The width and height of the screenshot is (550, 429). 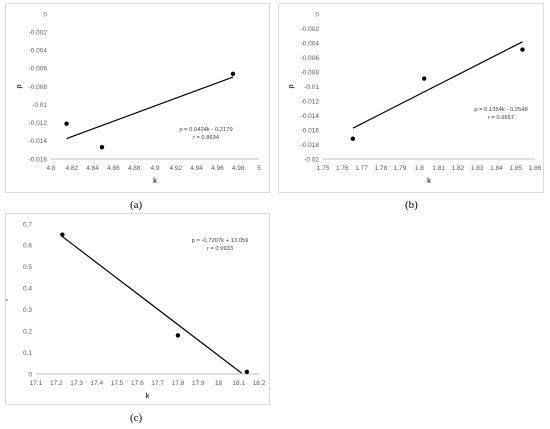 I want to click on x-tick-label: 17.2, so click(x=56, y=383).